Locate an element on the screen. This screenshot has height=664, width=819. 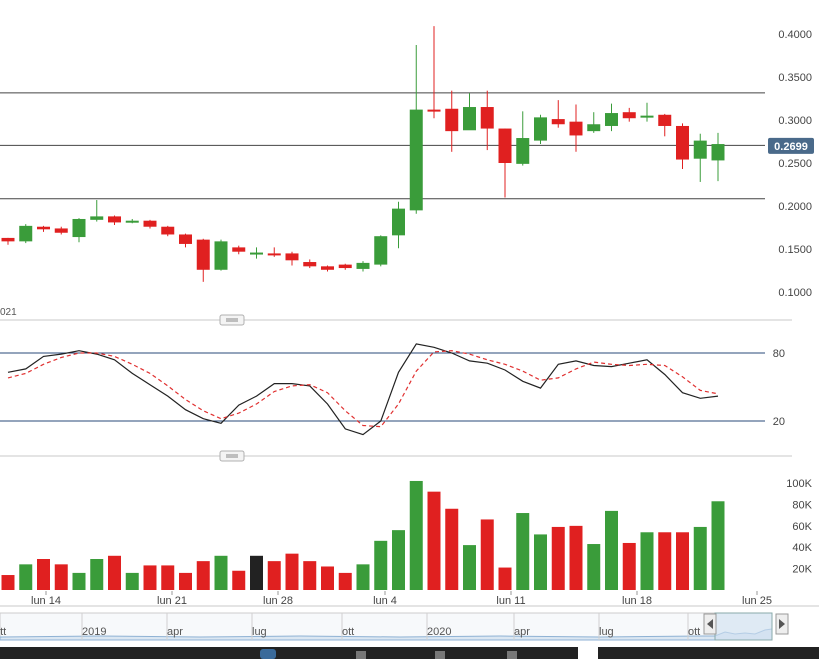
price-tick-label: 0.1000 is located at coordinates (795, 293).